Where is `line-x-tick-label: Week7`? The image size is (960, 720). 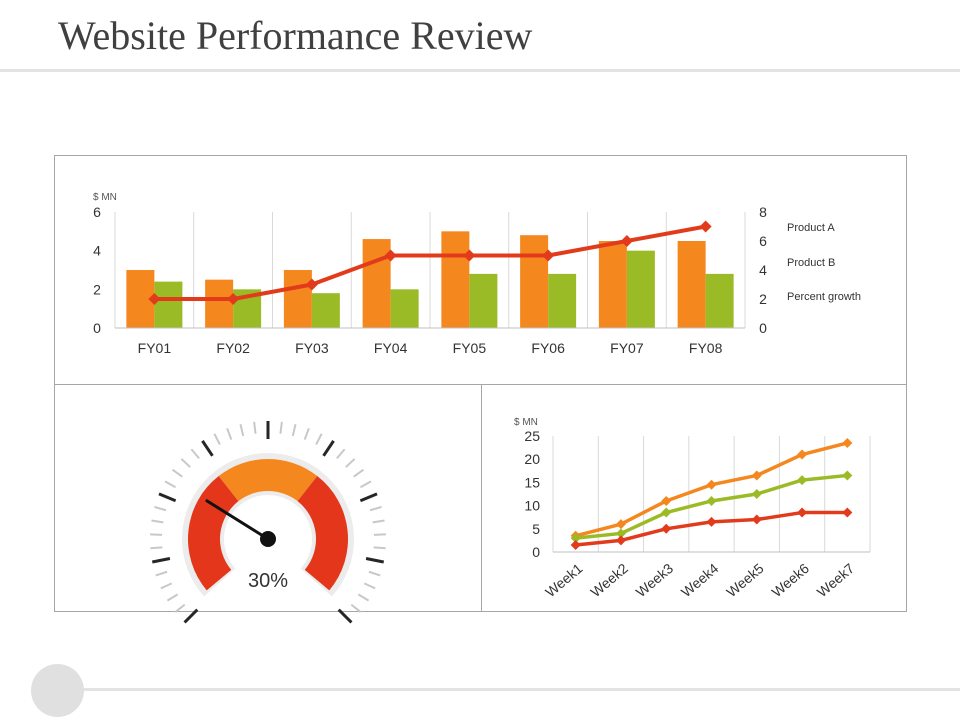
line-x-tick-label: Week7 is located at coordinates (836, 580).